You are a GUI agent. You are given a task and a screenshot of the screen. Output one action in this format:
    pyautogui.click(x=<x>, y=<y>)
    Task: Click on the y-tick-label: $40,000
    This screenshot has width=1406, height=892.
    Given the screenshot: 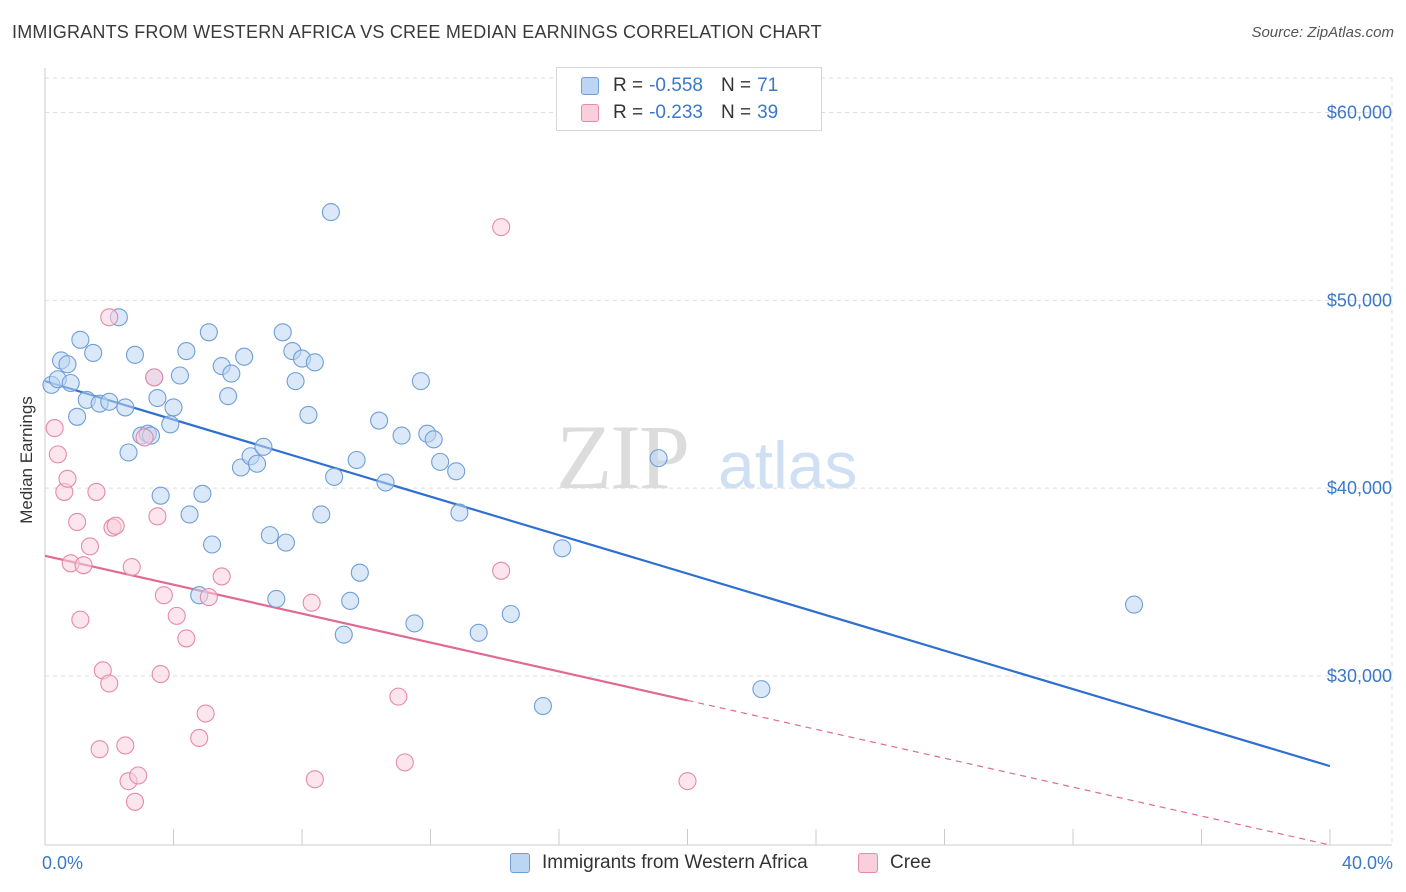 What is the action you would take?
    pyautogui.click(x=1359, y=488)
    